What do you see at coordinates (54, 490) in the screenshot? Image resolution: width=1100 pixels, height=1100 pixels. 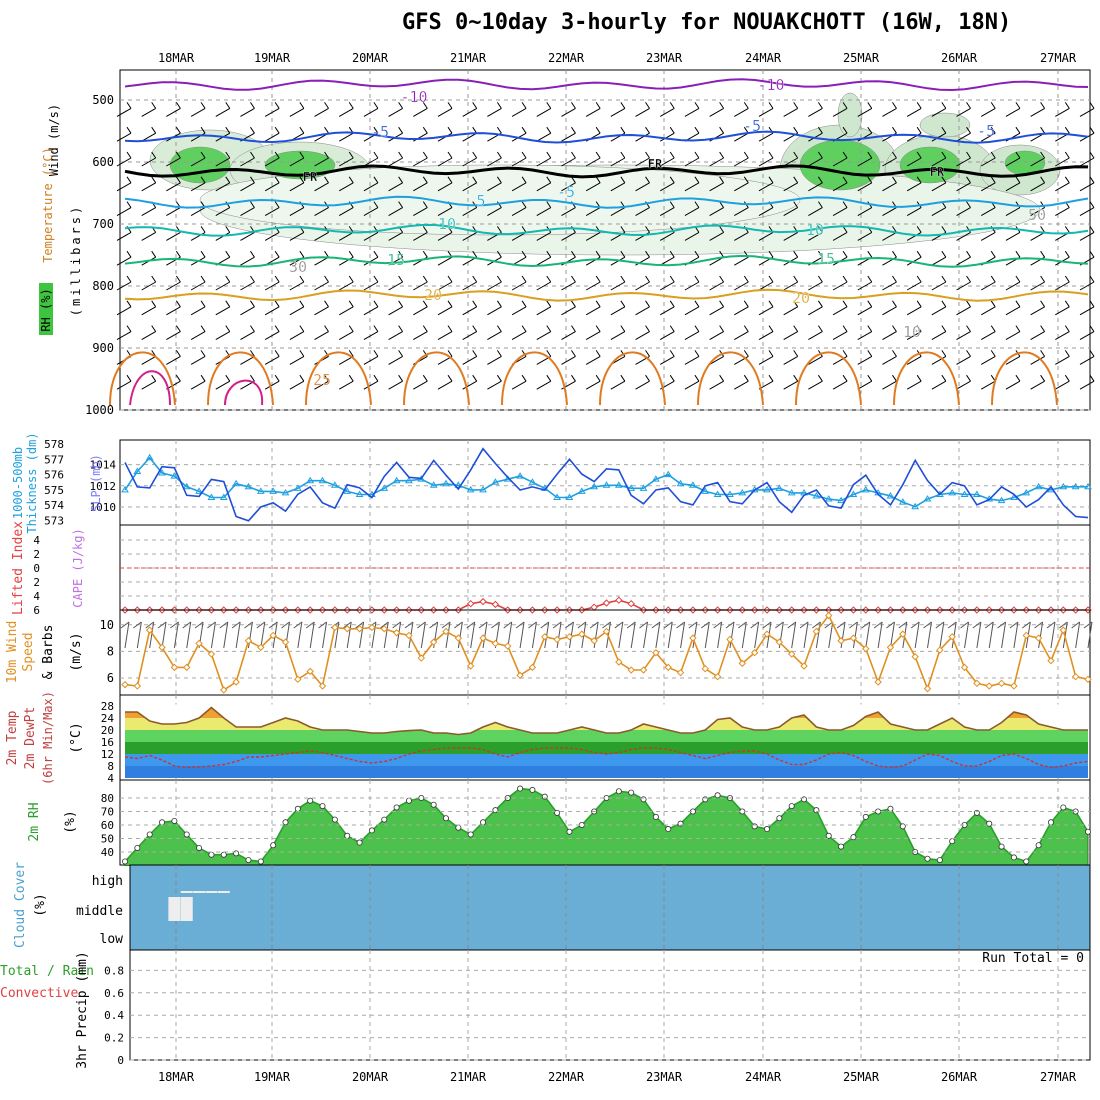 I see `thickness-tick-575: 575` at bounding box center [54, 490].